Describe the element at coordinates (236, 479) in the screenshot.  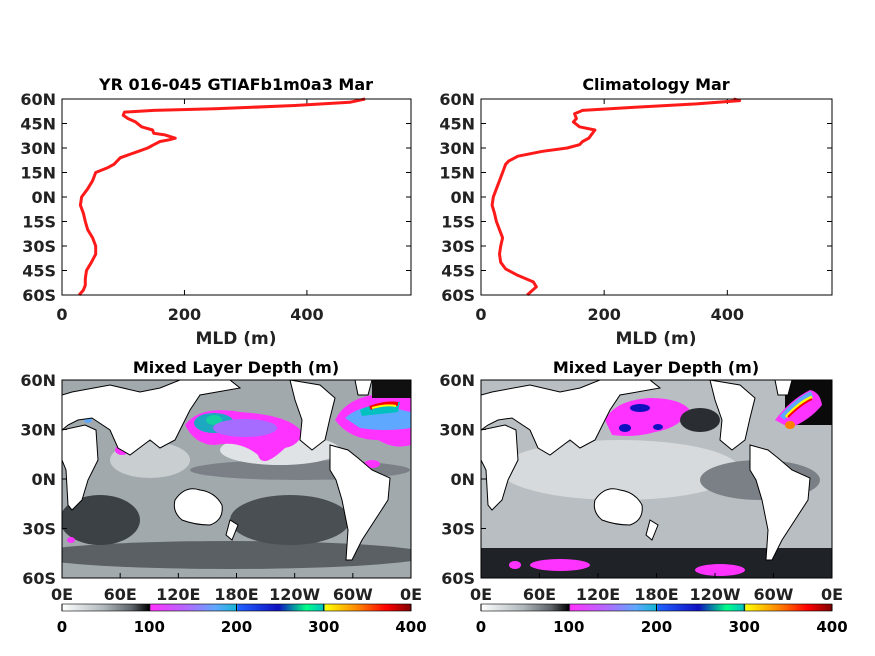
I see `map-model-field` at that location.